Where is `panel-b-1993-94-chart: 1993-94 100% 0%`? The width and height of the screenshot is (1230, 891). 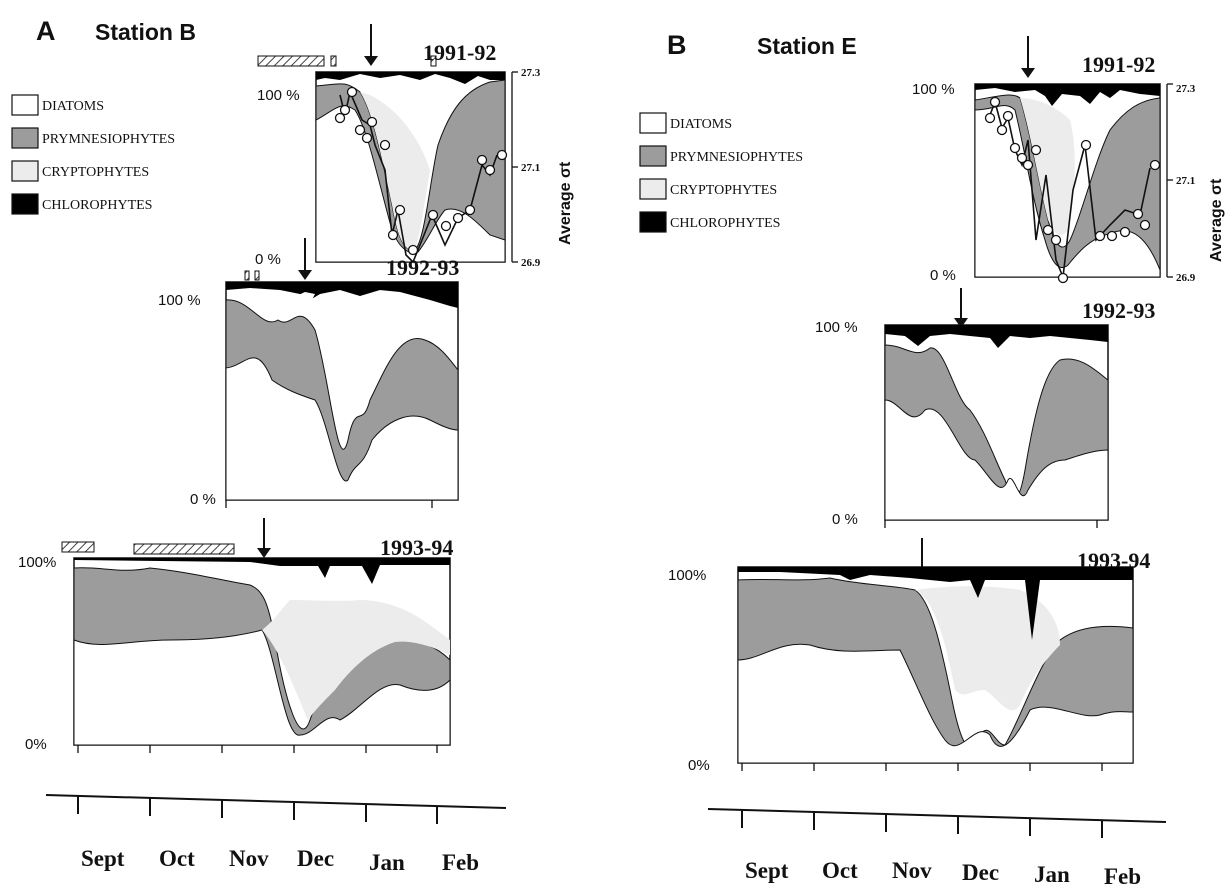
panel-b-1993-94-chart: 1993-94 100% 0% is located at coordinates (909, 656).